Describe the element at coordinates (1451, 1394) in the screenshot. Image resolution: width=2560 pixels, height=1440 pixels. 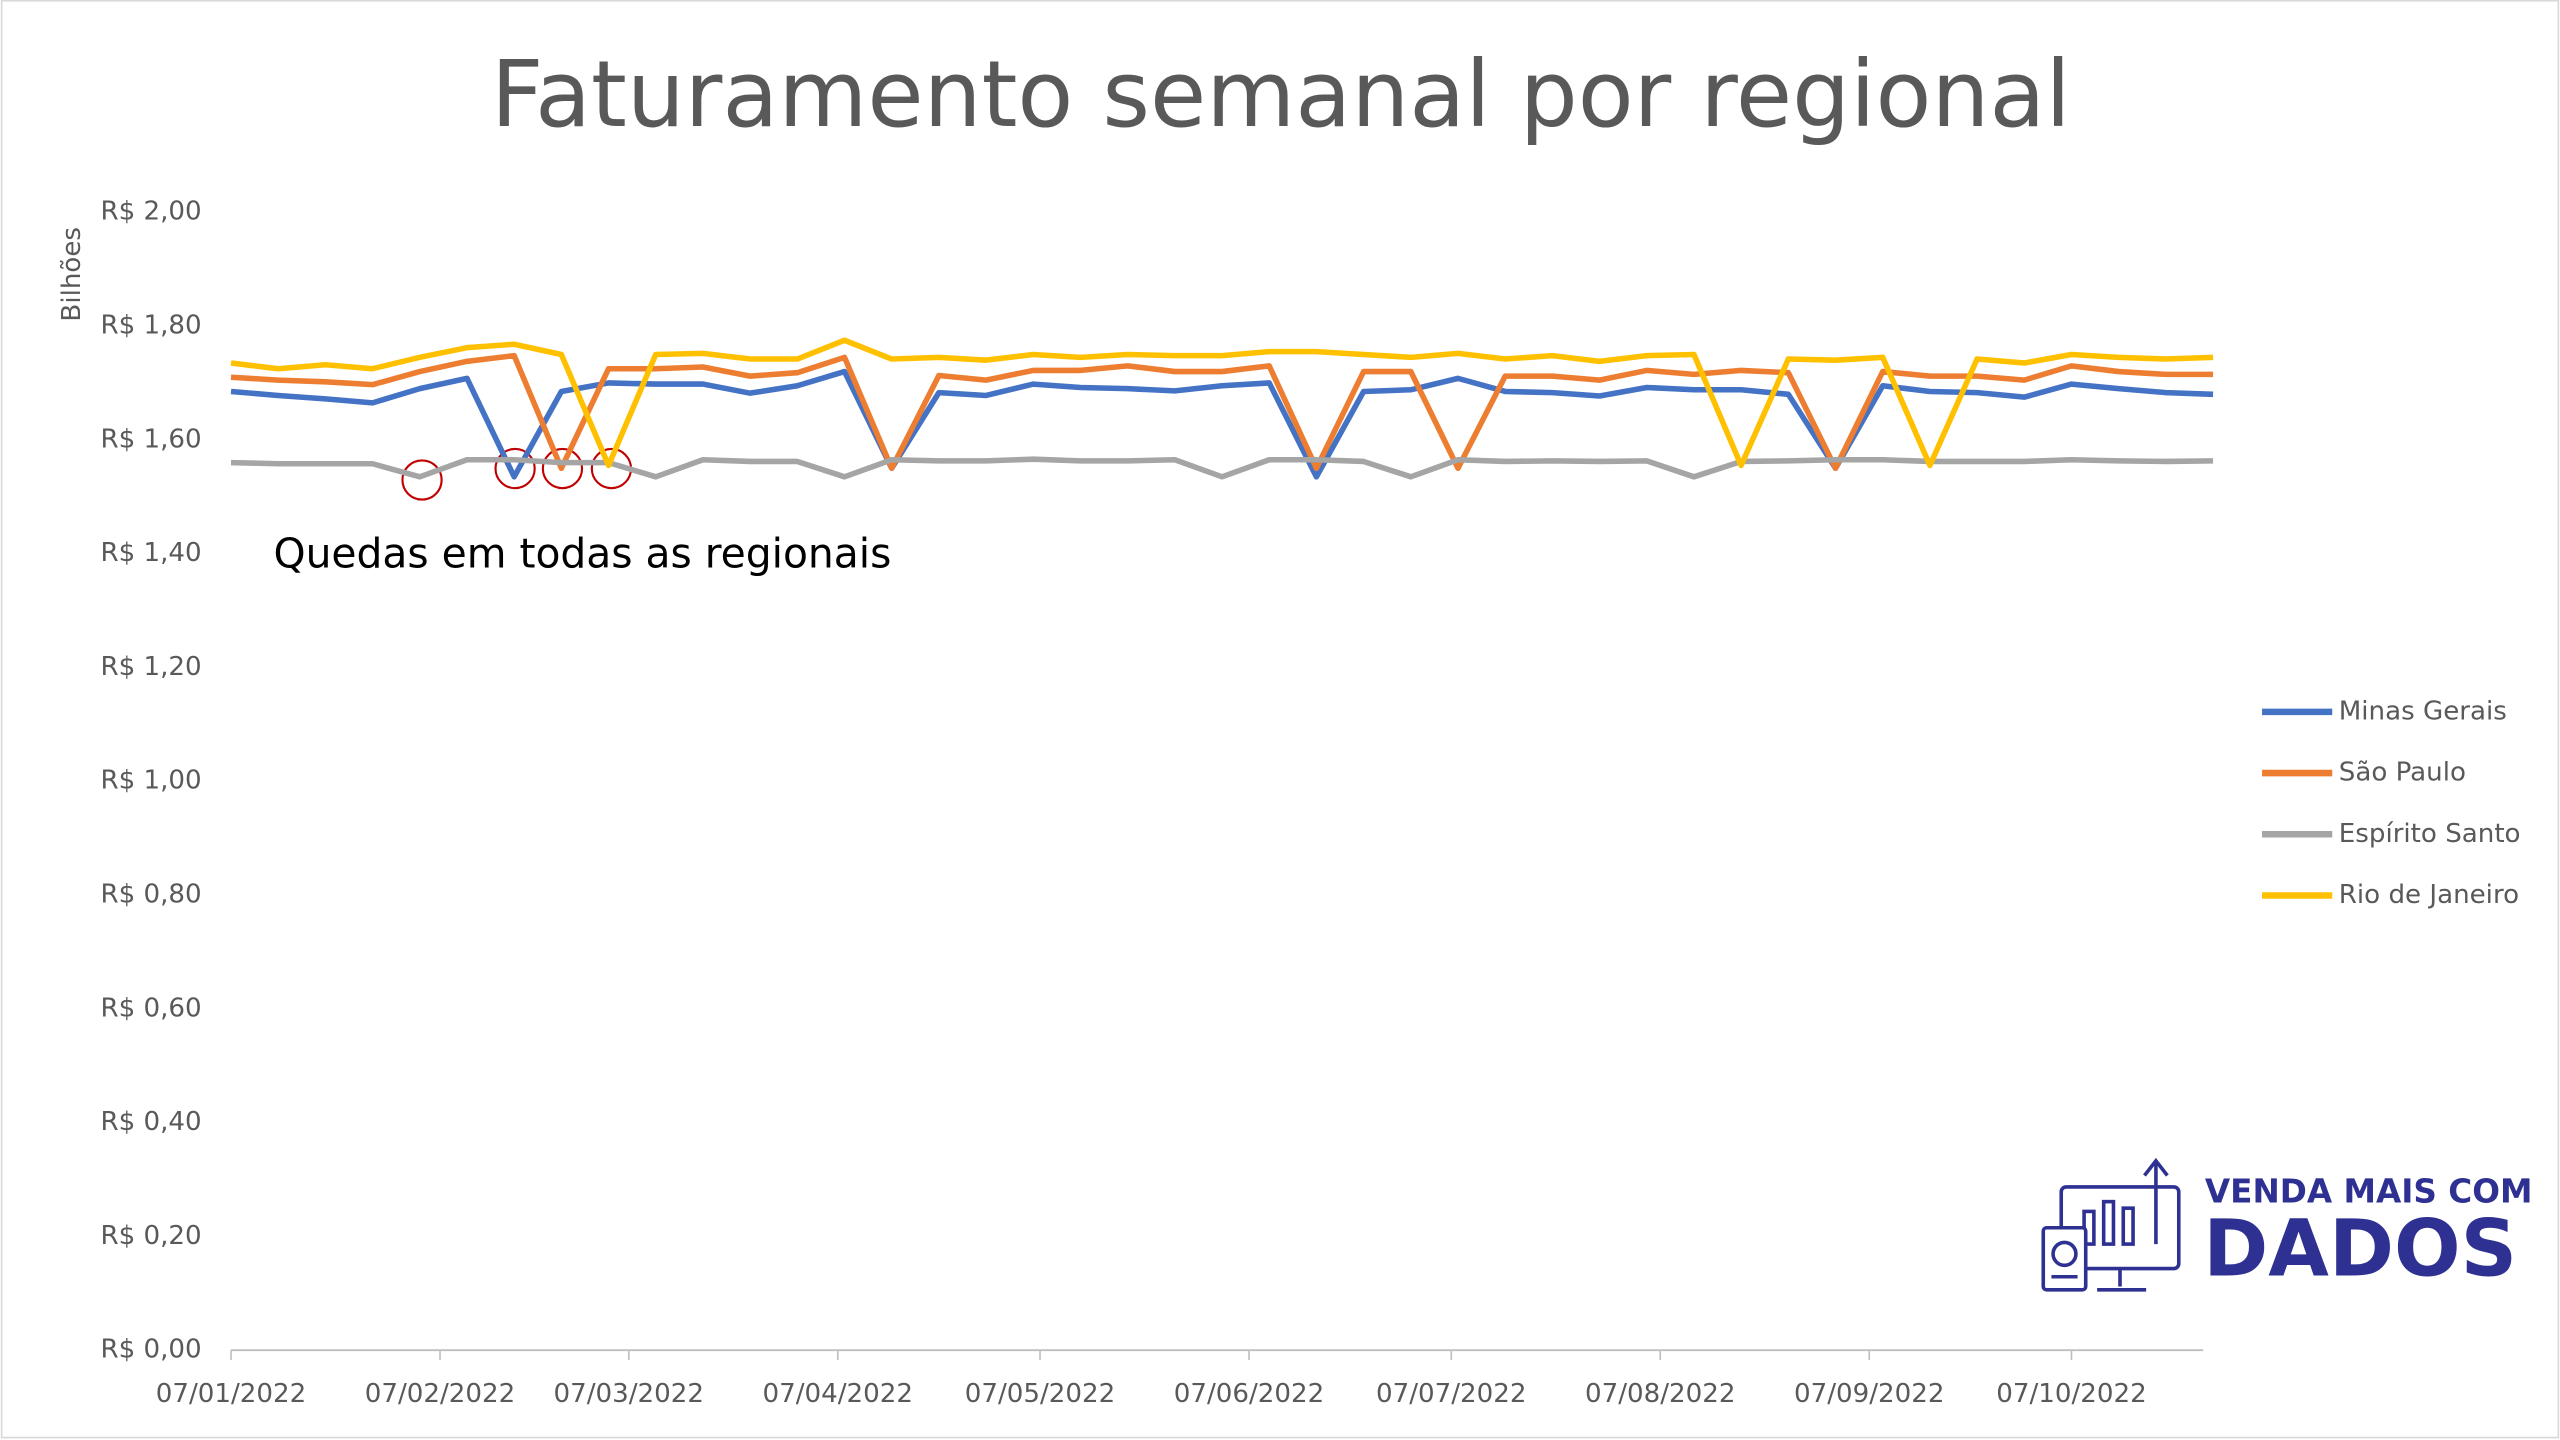
I see `x-tick-label: 07/07/2022` at that location.